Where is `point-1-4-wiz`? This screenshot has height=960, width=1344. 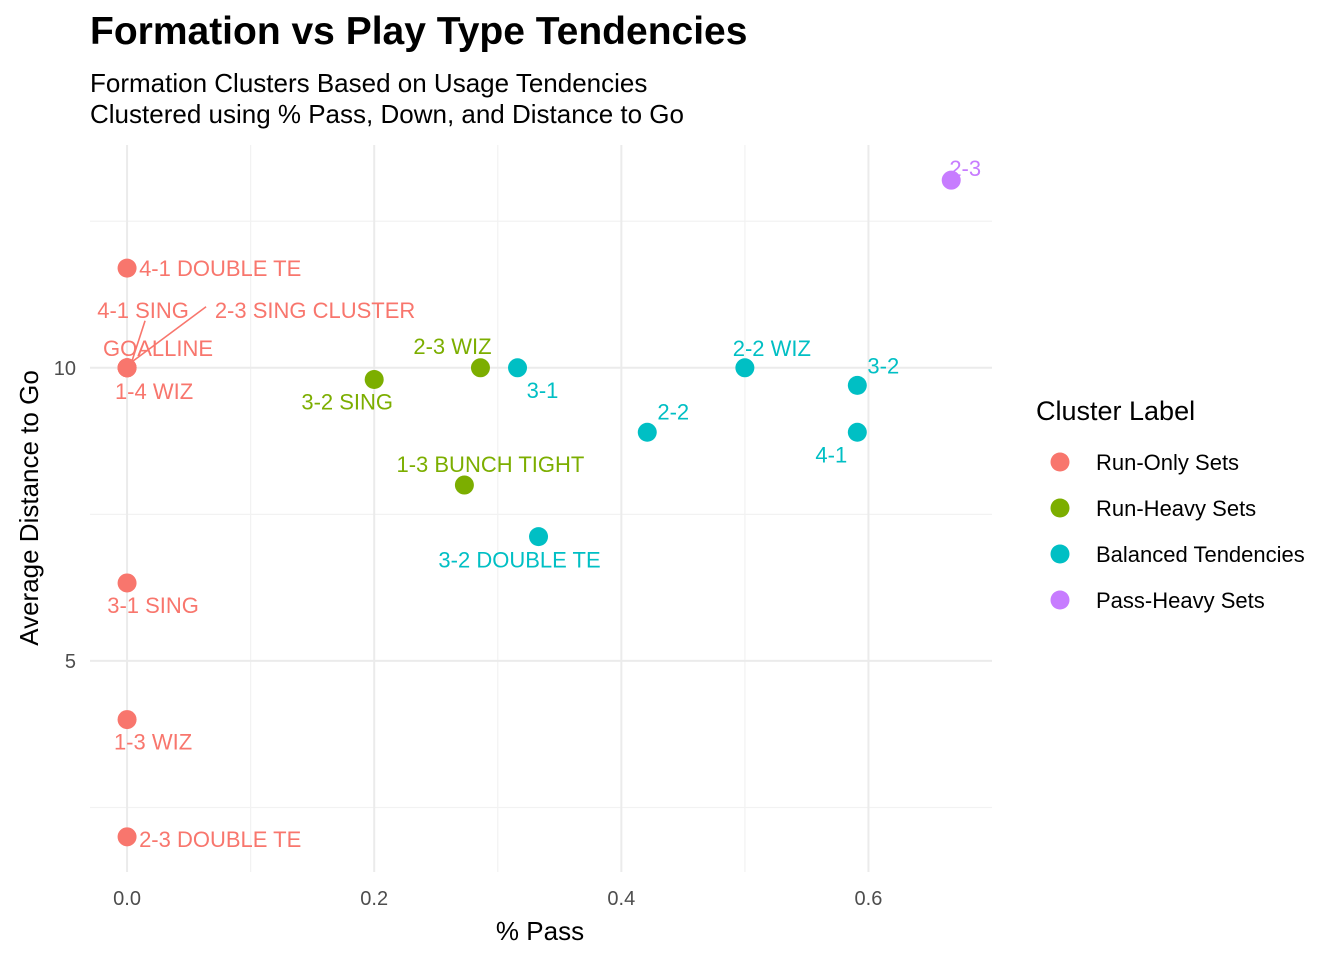 point-1-4-wiz is located at coordinates (127, 368).